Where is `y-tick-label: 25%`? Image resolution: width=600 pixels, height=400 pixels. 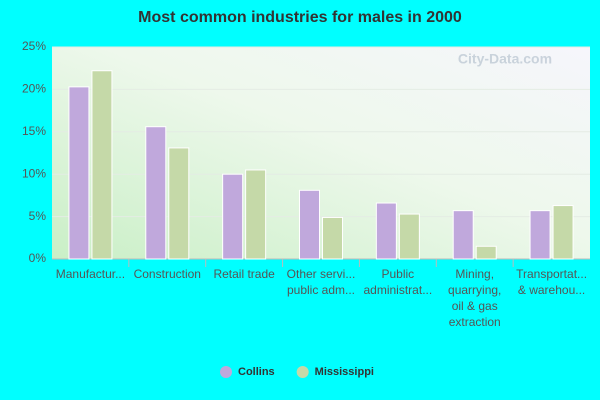 y-tick-label: 25% is located at coordinates (34, 46).